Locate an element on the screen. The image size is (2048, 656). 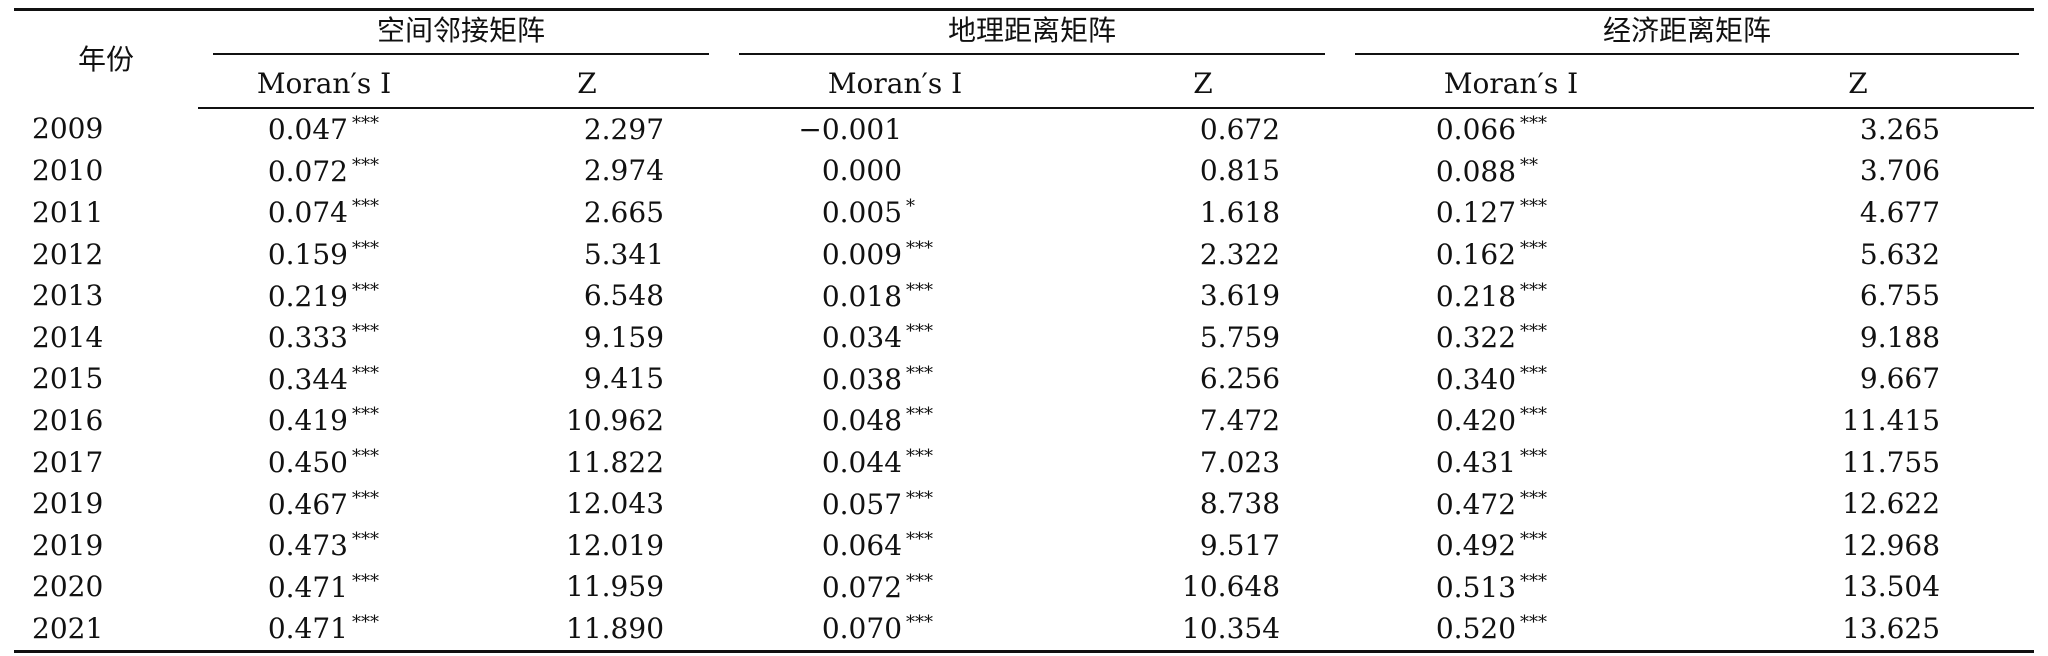
year-cell: 2013 is located at coordinates (68, 296).